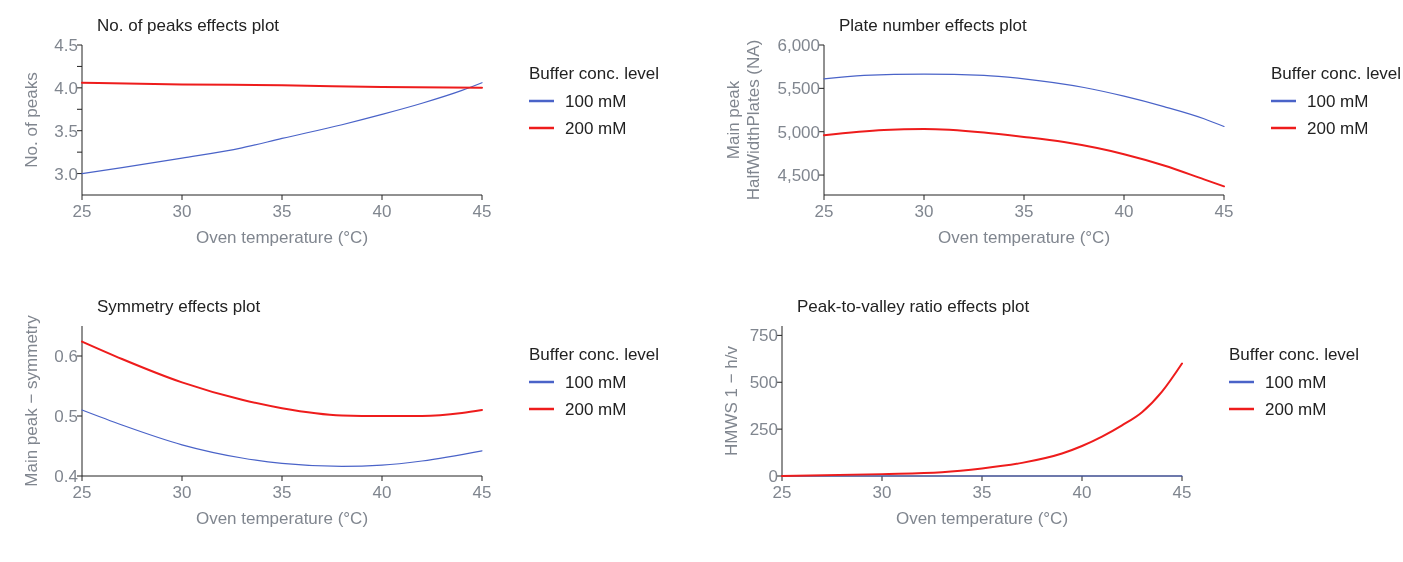  Describe the element at coordinates (188, 25) in the screenshot. I see `chart-title: No. of peaks effects plot` at that location.